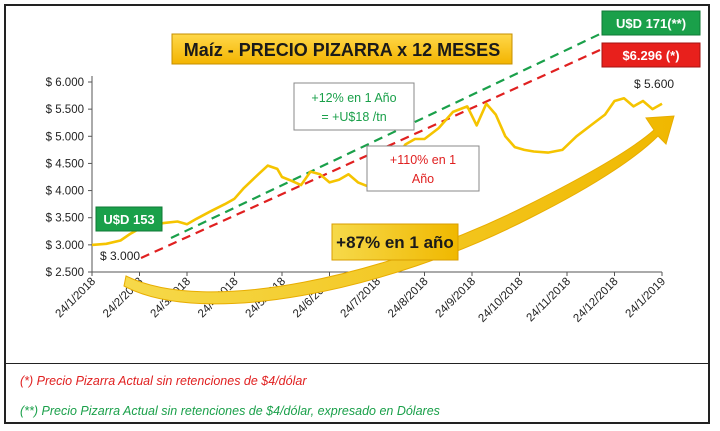 The width and height of the screenshot is (720, 431). I want to click on chart-title-box, so click(342, 49).